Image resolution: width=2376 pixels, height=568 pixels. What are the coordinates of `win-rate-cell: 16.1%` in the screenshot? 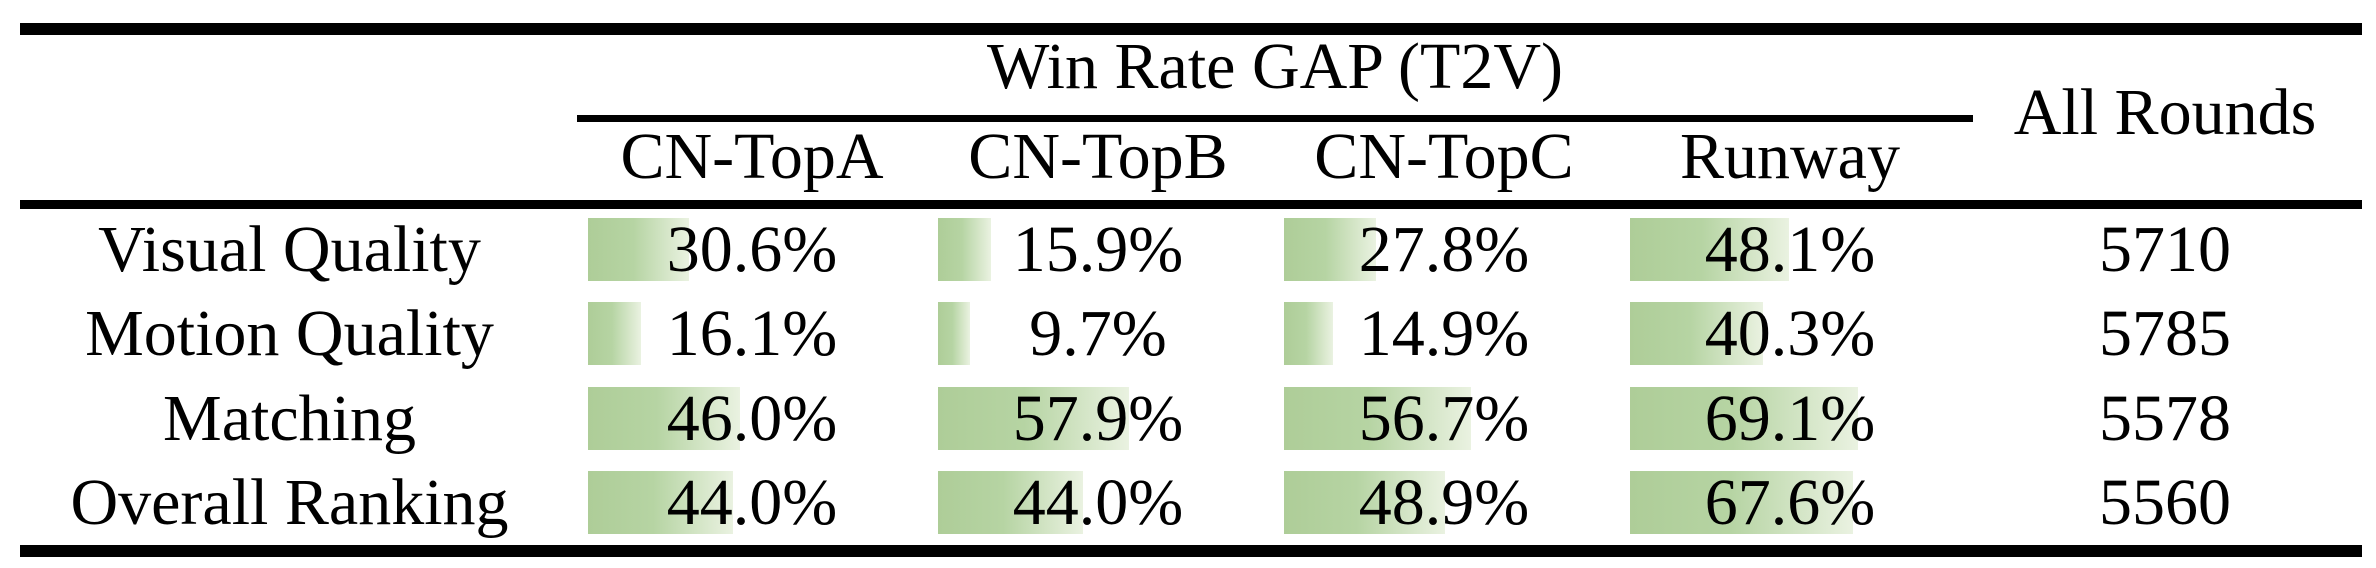 It's located at (752, 333).